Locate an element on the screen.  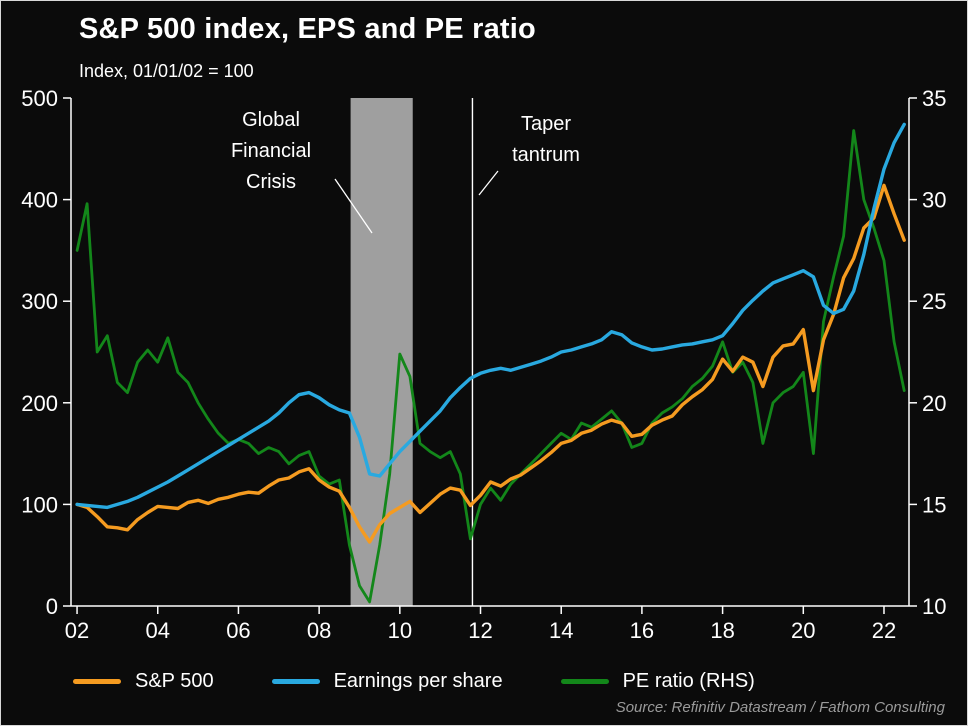
x-tick-label: 08 is located at coordinates (319, 630).